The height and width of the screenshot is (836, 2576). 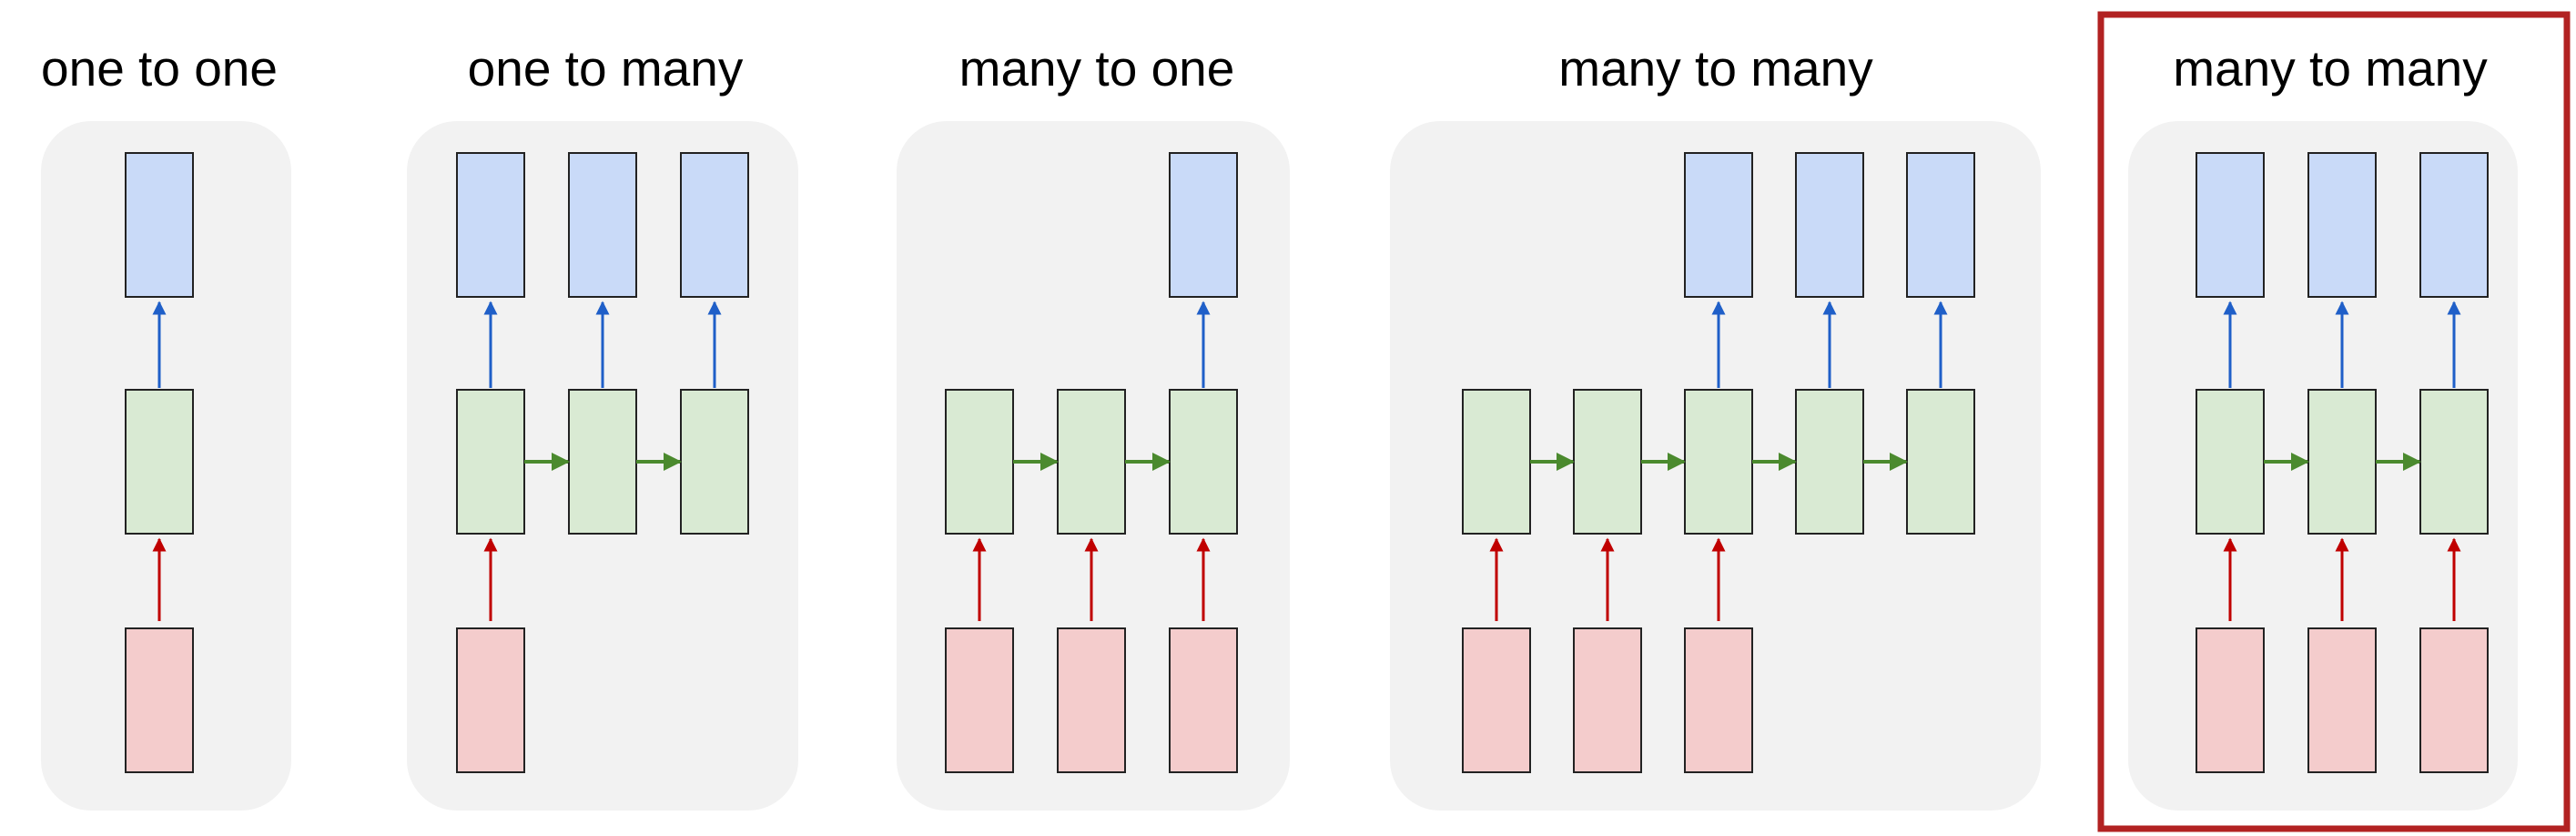 I want to click on panel-title-one-to-one: one to one, so click(x=159, y=68).